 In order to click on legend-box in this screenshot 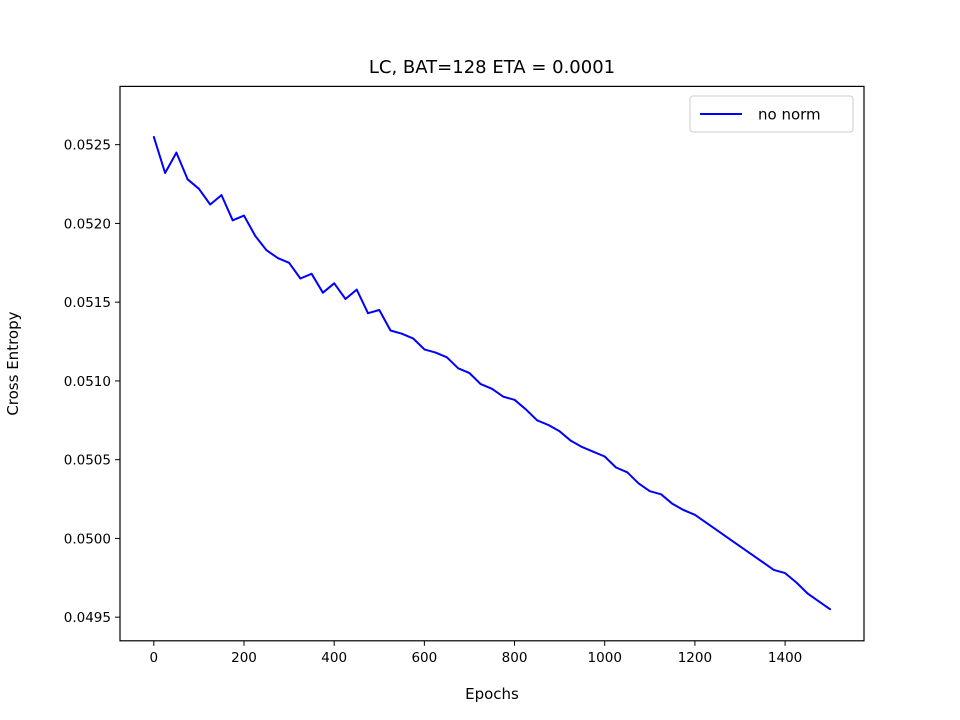, I will do `click(771, 114)`.